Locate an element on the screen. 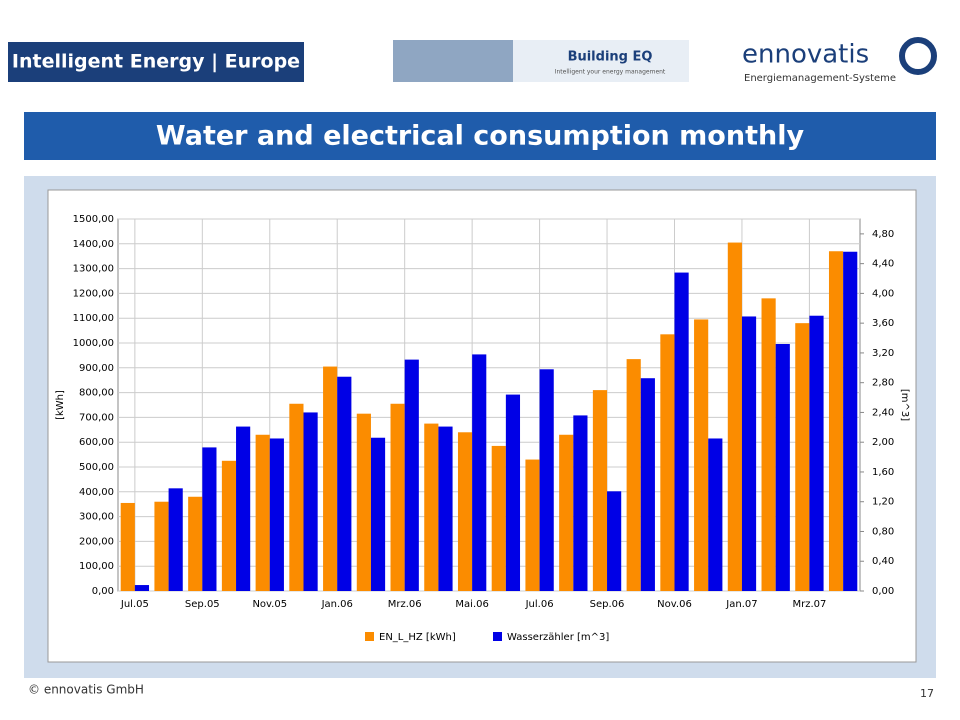  y-tick-label: 700,00 is located at coordinates (96, 417).